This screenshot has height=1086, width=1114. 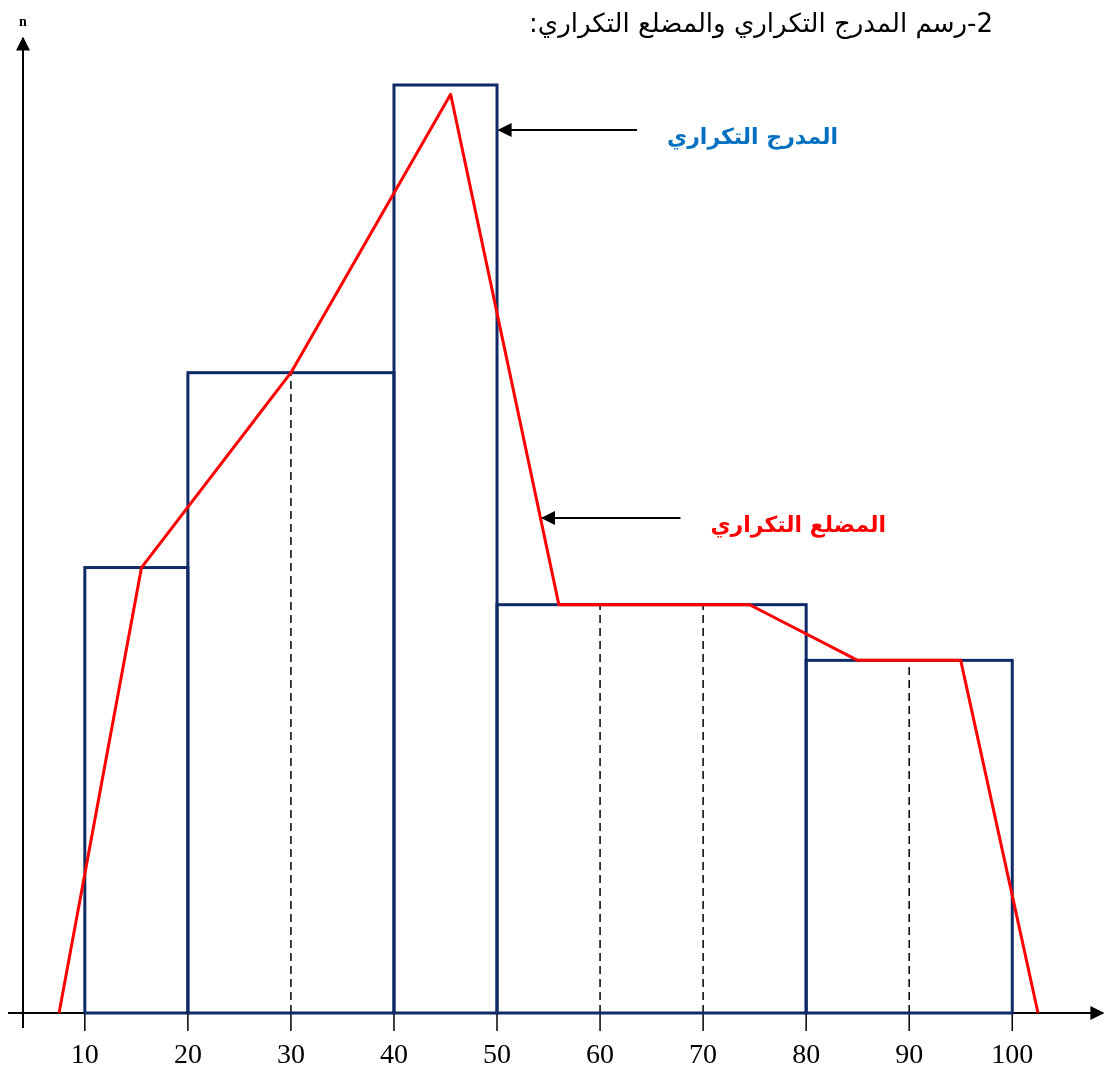 I want to click on x-tick-label: 40, so click(x=393, y=1053).